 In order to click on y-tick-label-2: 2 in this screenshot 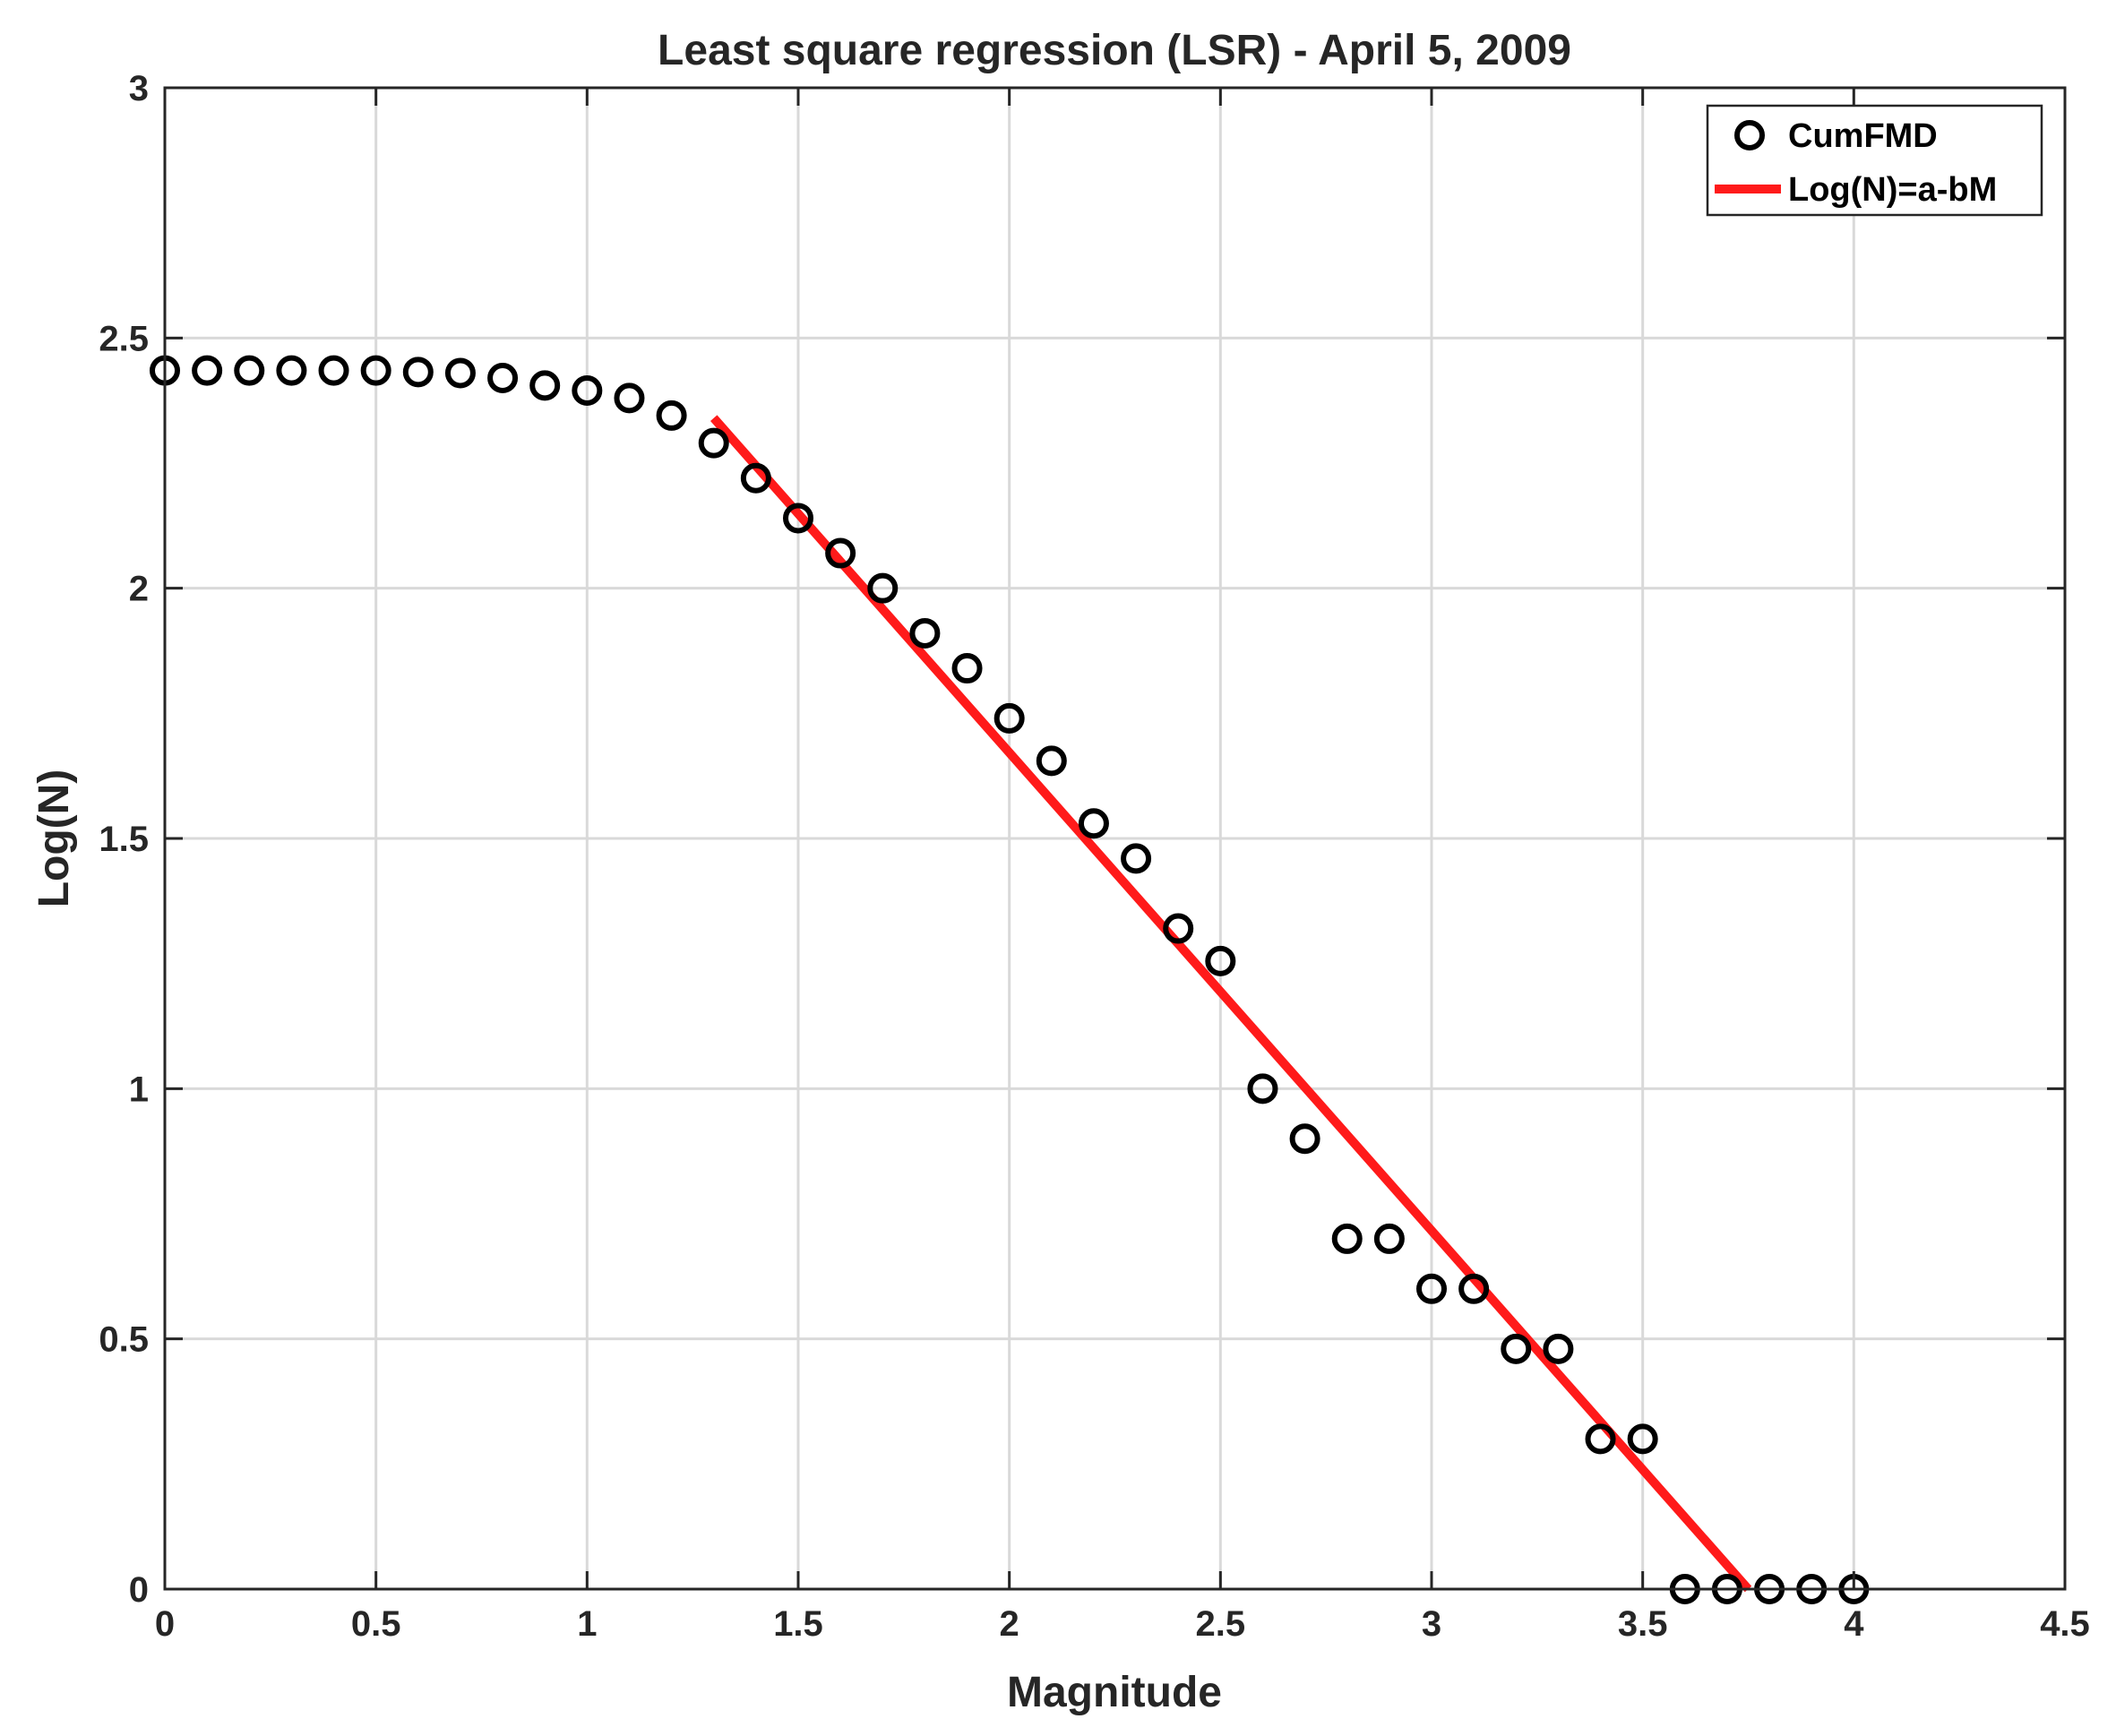, I will do `click(139, 589)`.